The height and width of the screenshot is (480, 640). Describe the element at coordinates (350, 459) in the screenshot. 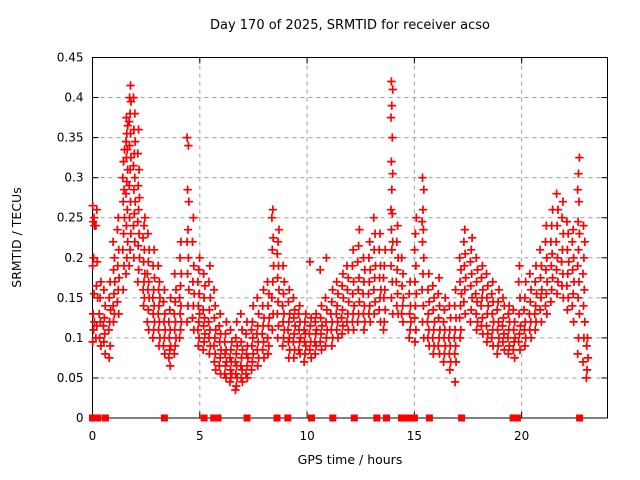

I see `x-axis-label: GPS time / hours` at that location.